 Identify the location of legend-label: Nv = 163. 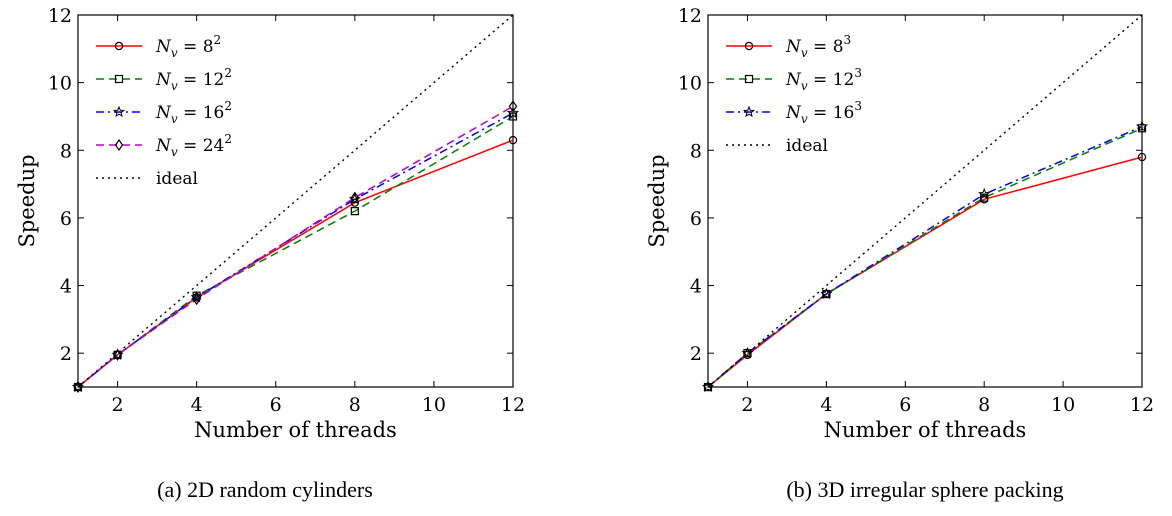
(823, 112).